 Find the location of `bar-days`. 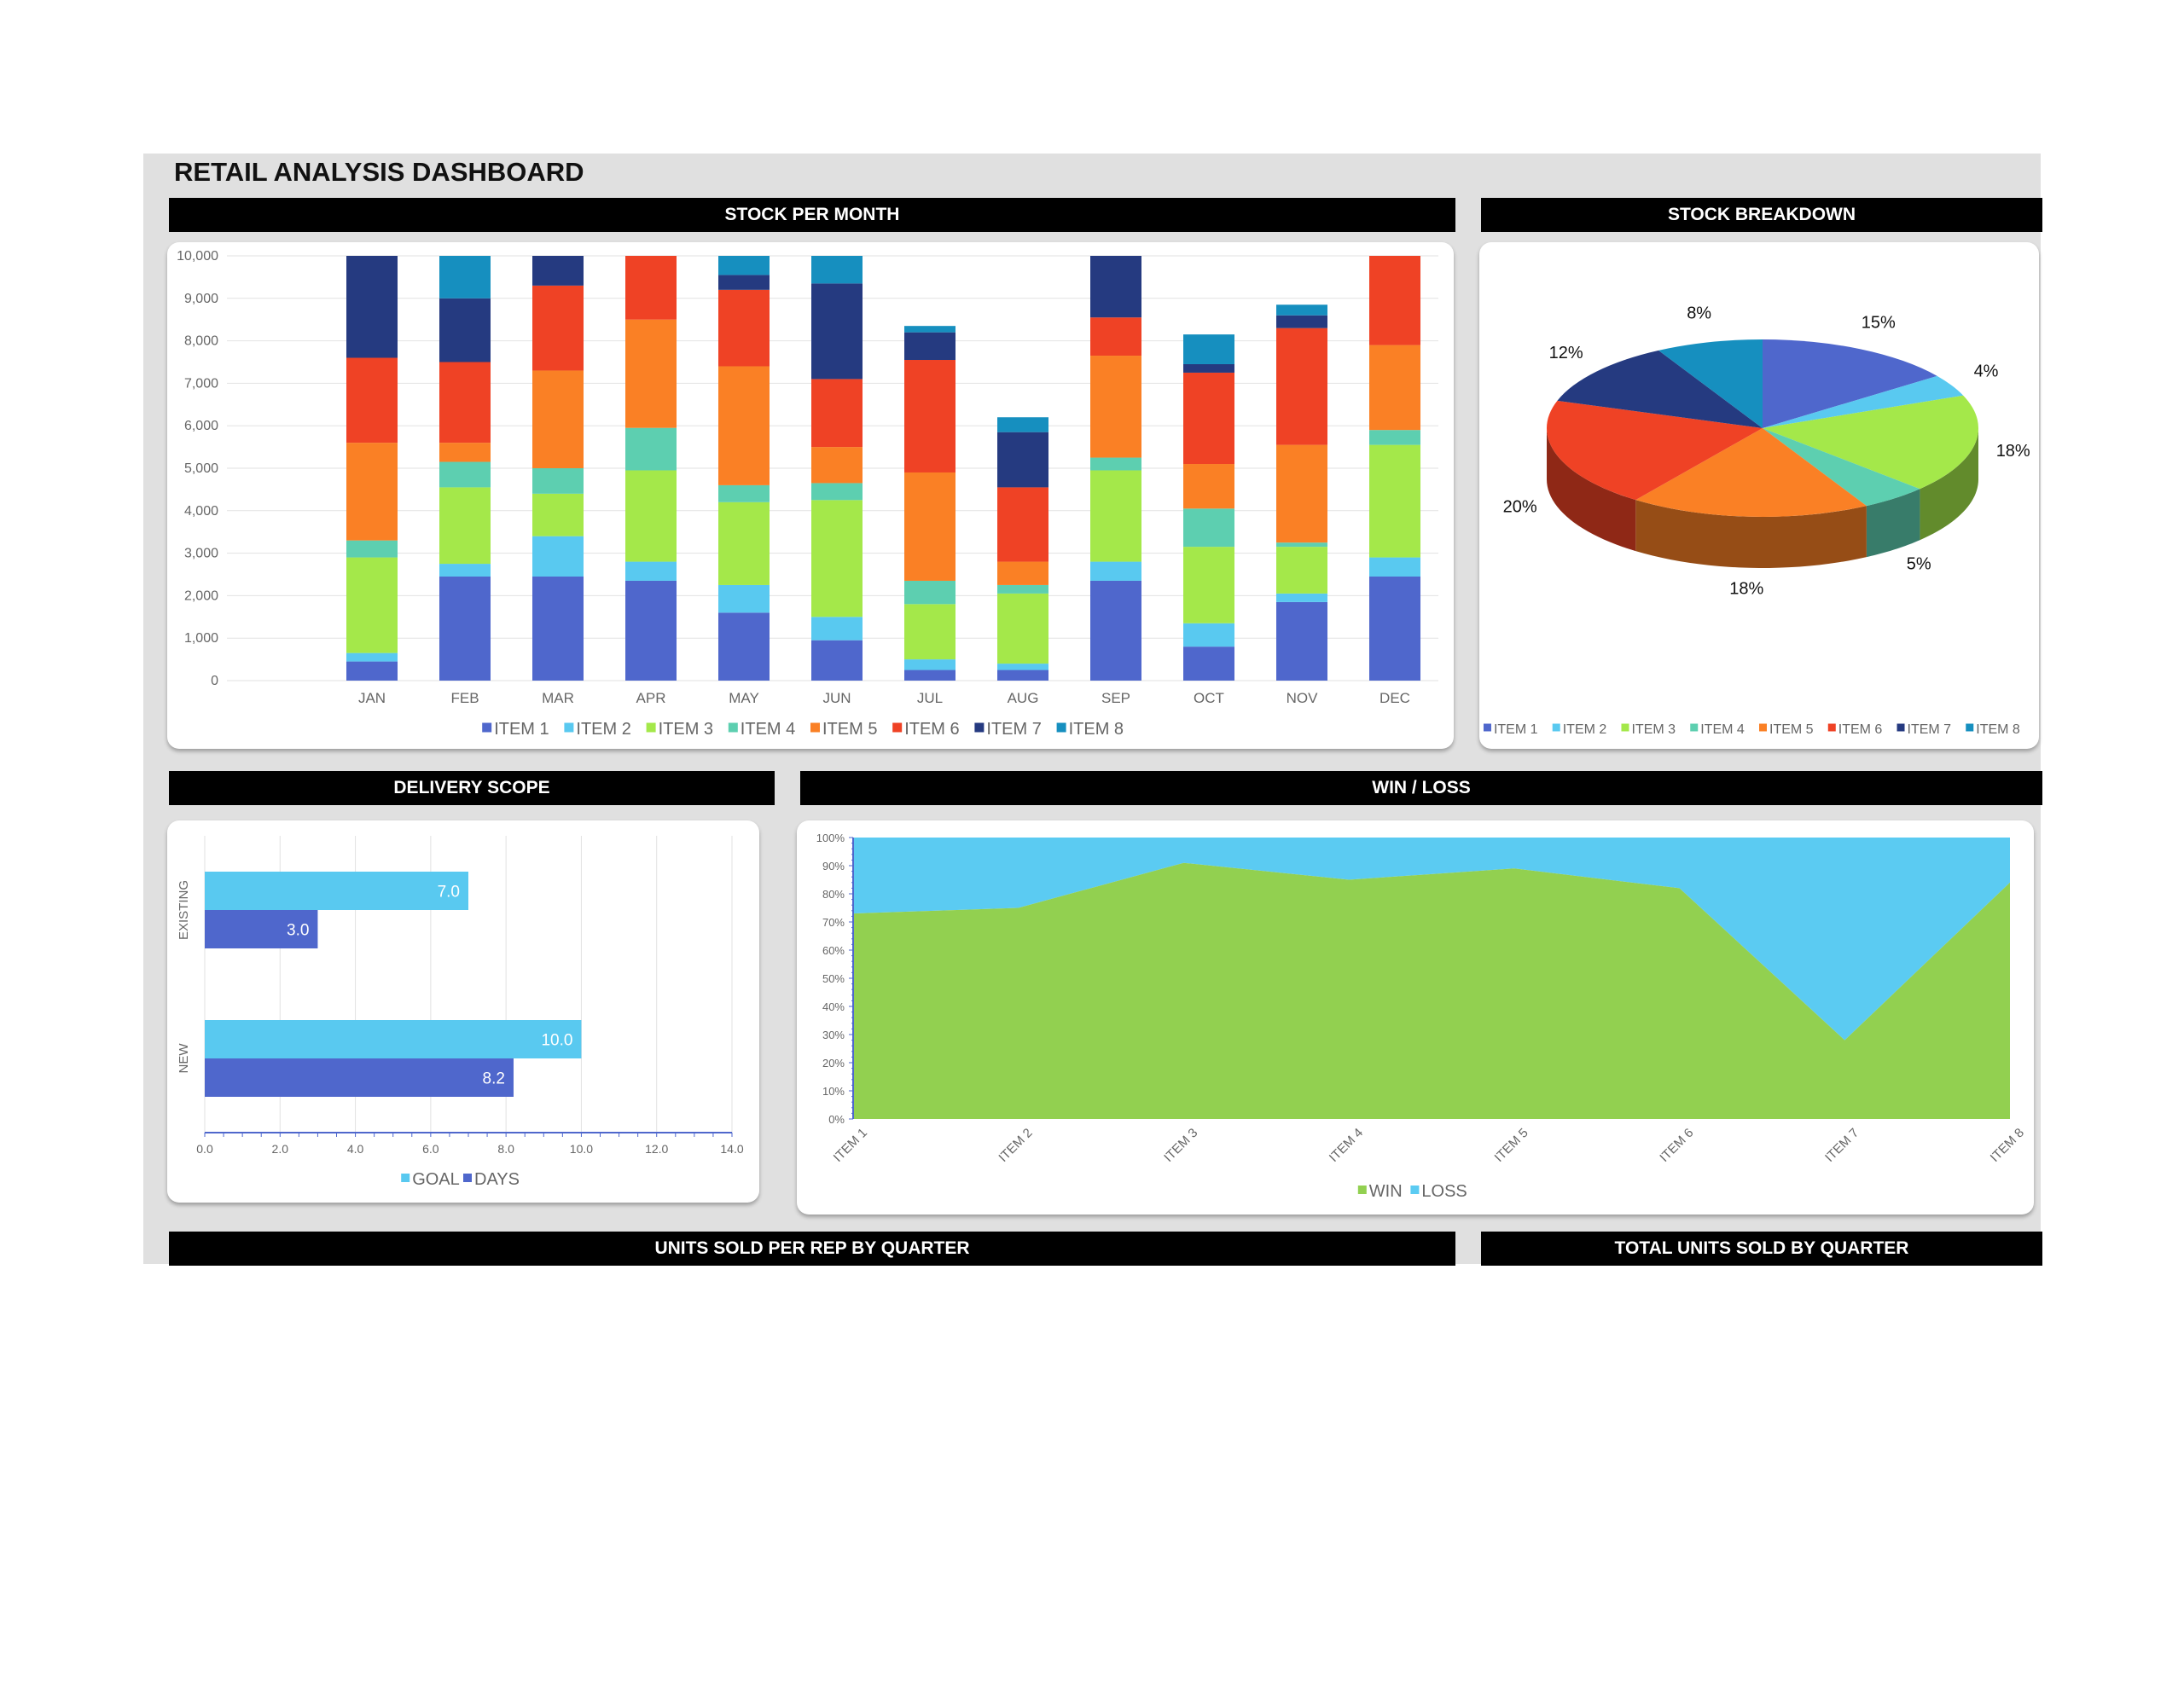

bar-days is located at coordinates (261, 929).